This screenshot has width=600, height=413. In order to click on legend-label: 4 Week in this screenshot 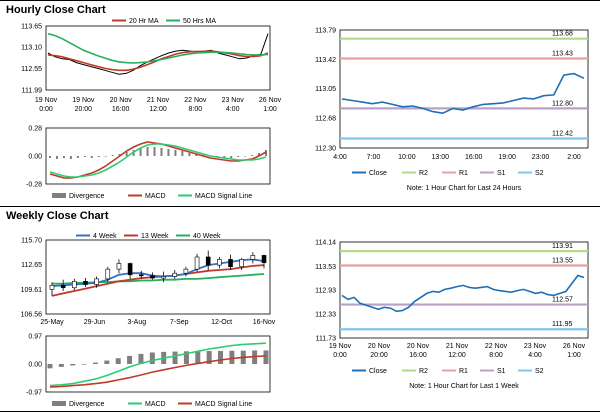, I will do `click(105, 236)`.